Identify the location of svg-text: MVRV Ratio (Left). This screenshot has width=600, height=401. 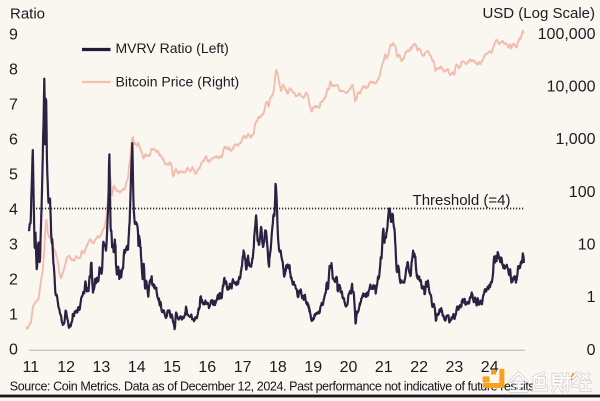
(172, 48).